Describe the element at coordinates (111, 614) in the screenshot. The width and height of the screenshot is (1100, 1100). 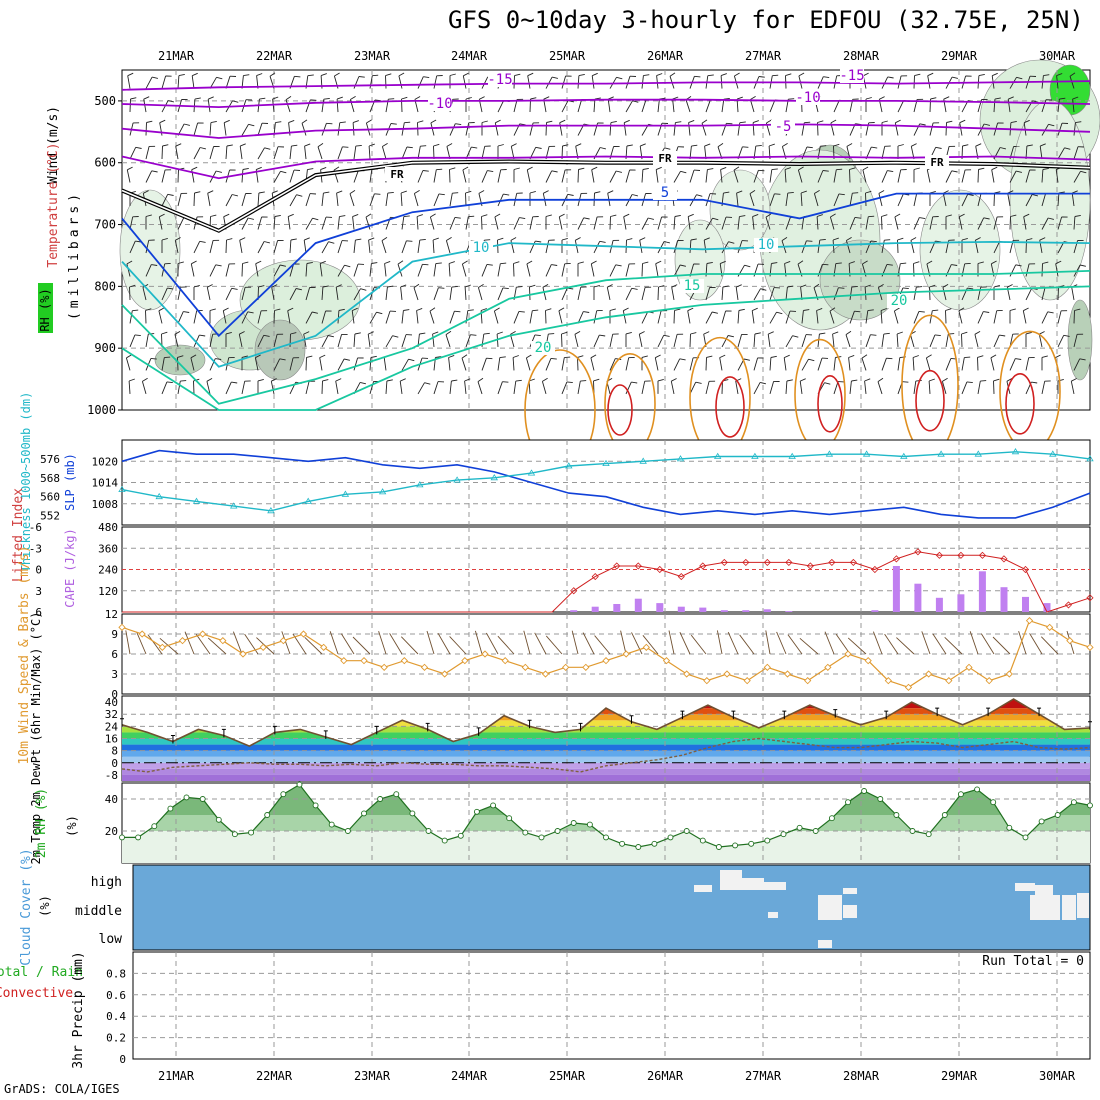
I see `wind-tick-12: 12` at that location.